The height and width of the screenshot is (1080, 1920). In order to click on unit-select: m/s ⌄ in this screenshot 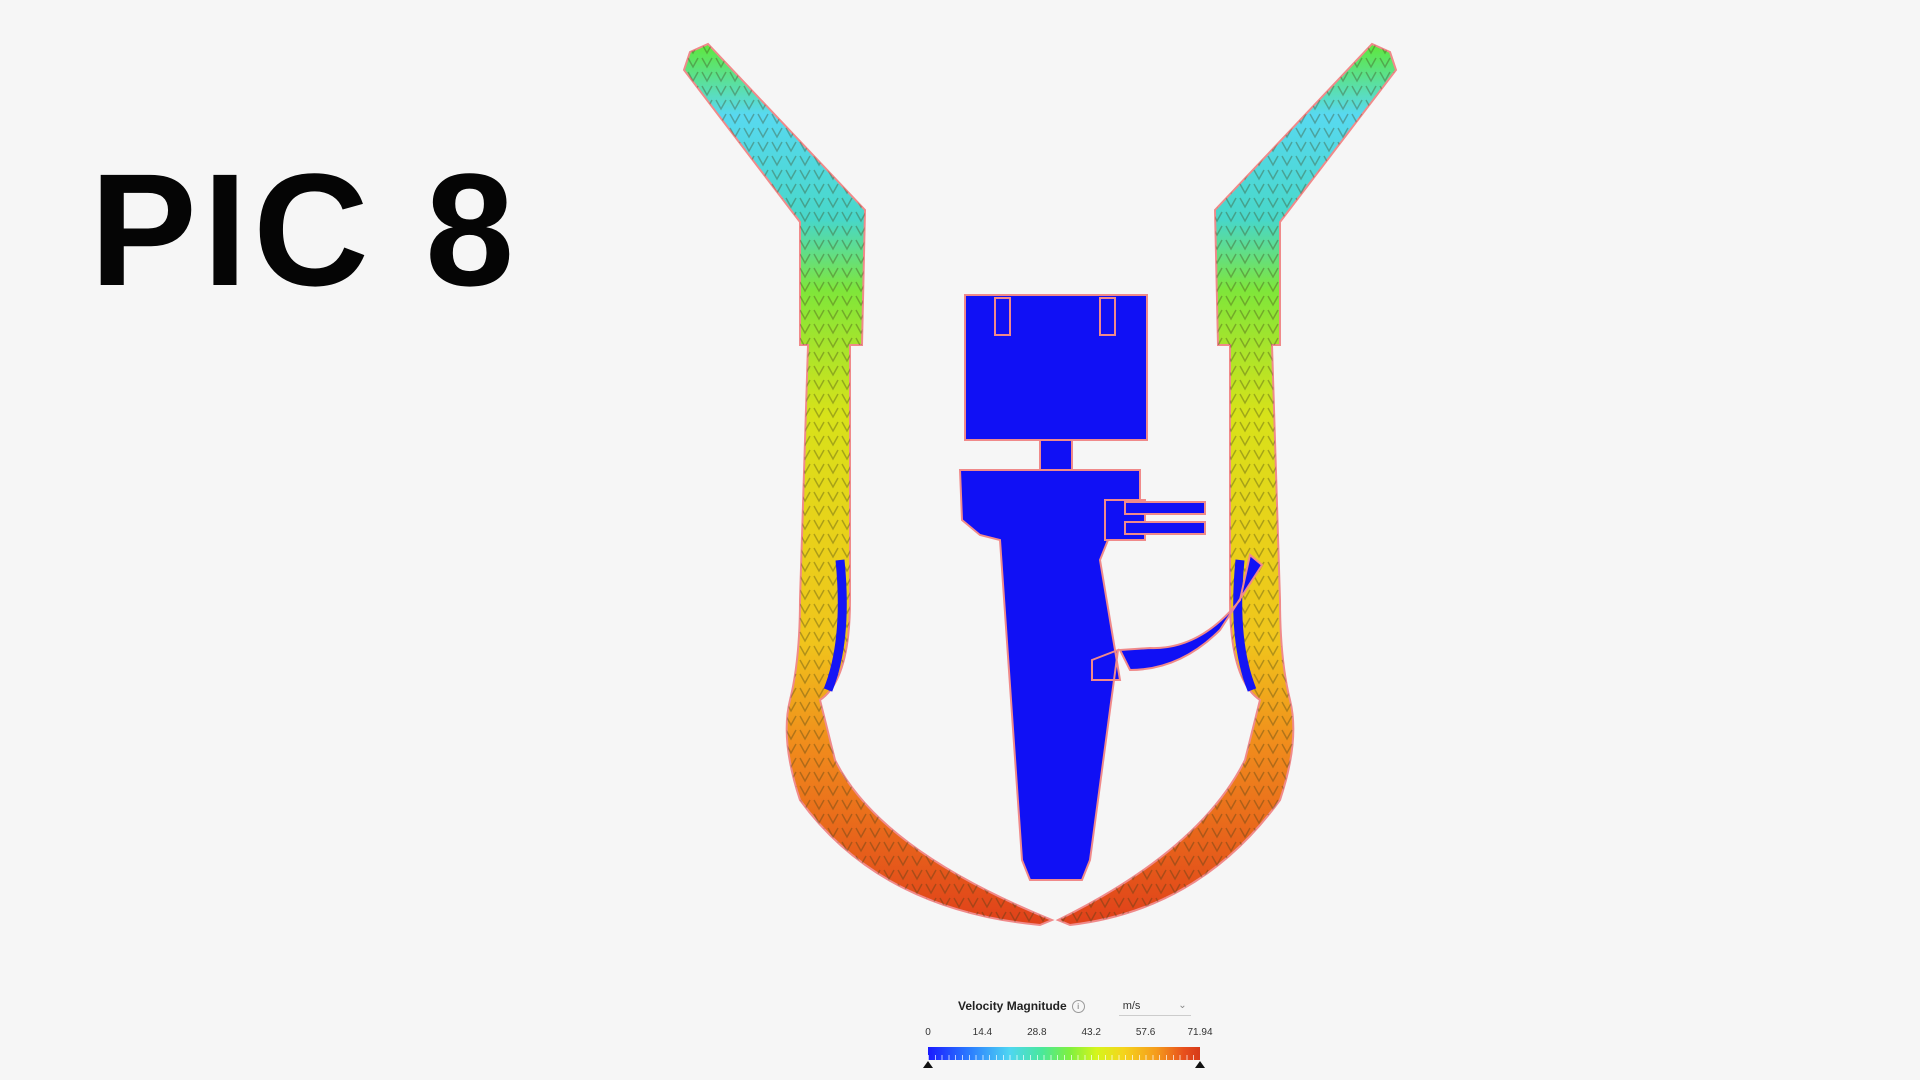, I will do `click(1154, 1006)`.